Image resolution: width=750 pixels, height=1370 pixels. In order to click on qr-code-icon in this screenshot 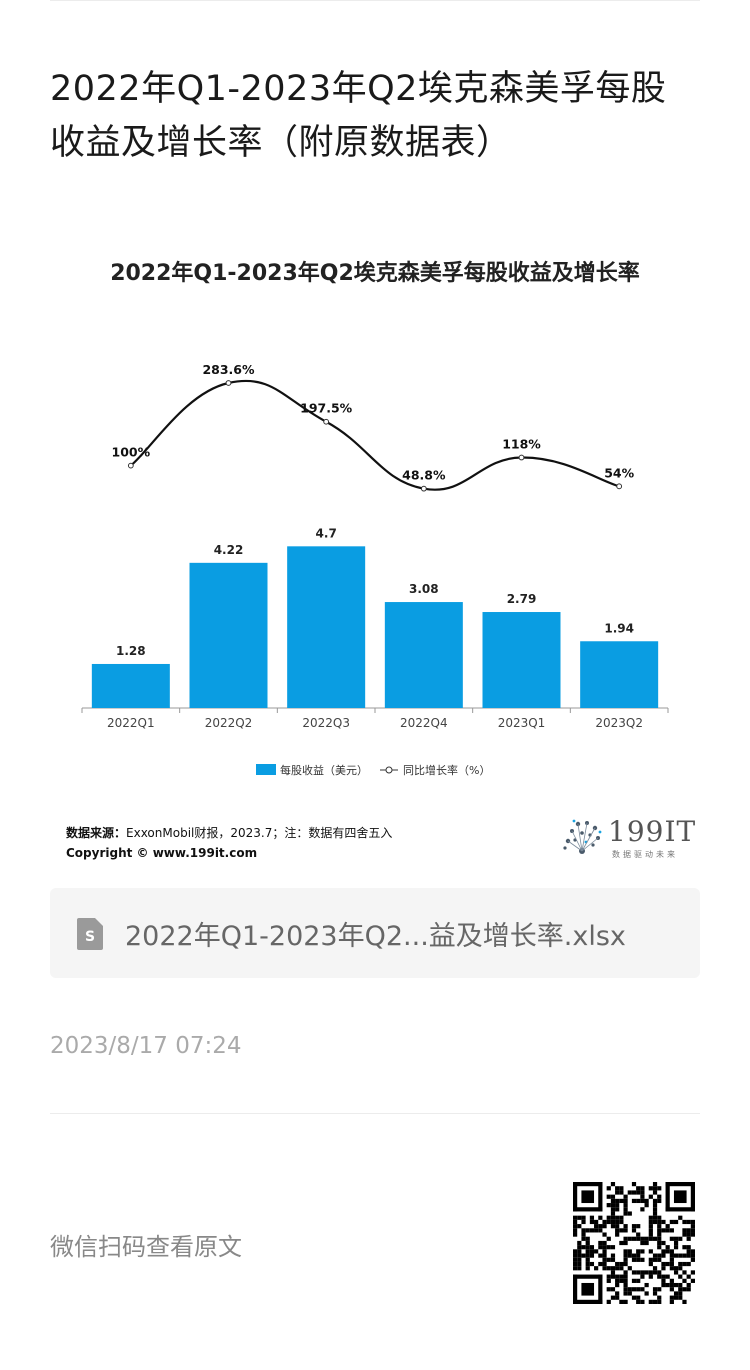, I will do `click(634, 1243)`.